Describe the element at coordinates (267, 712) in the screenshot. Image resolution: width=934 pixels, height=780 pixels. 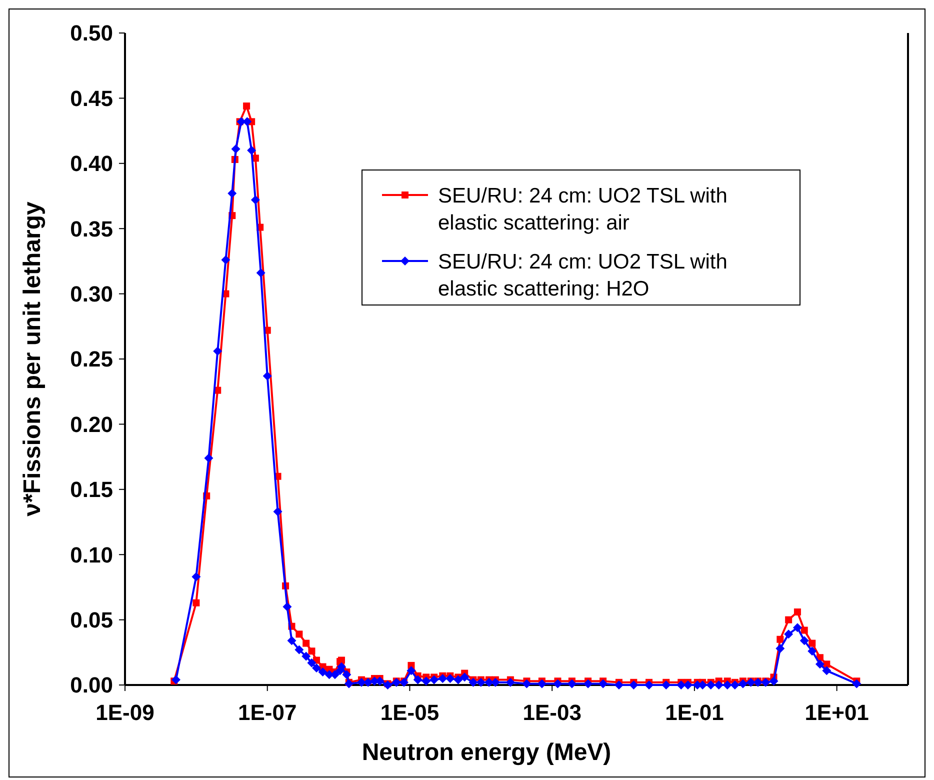
I see `x-tick-label: 1E-07` at that location.